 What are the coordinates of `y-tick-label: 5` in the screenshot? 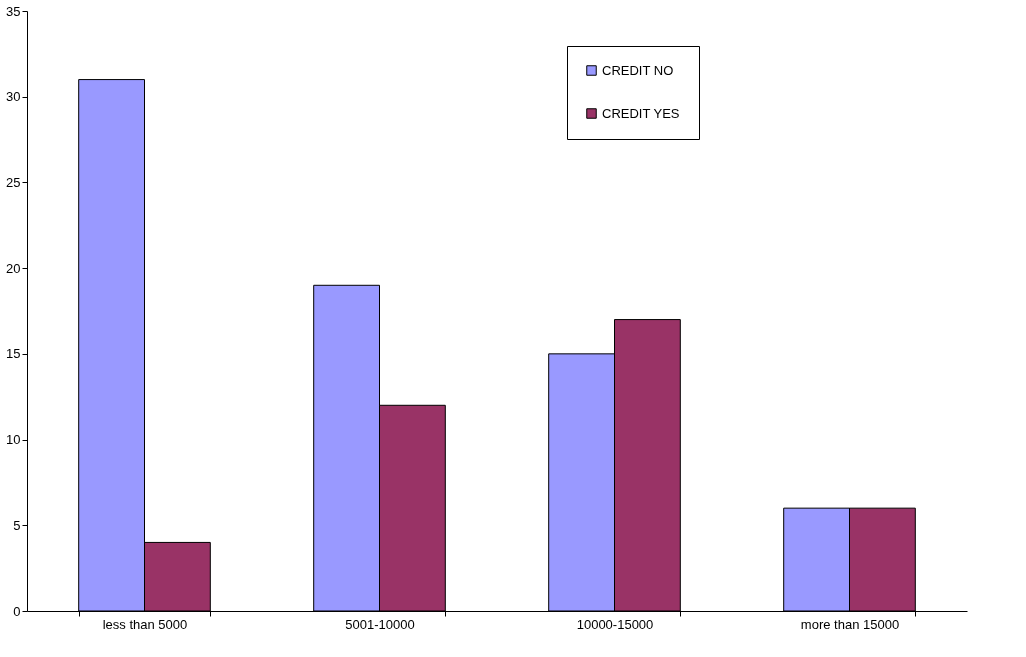 It's located at (17, 525).